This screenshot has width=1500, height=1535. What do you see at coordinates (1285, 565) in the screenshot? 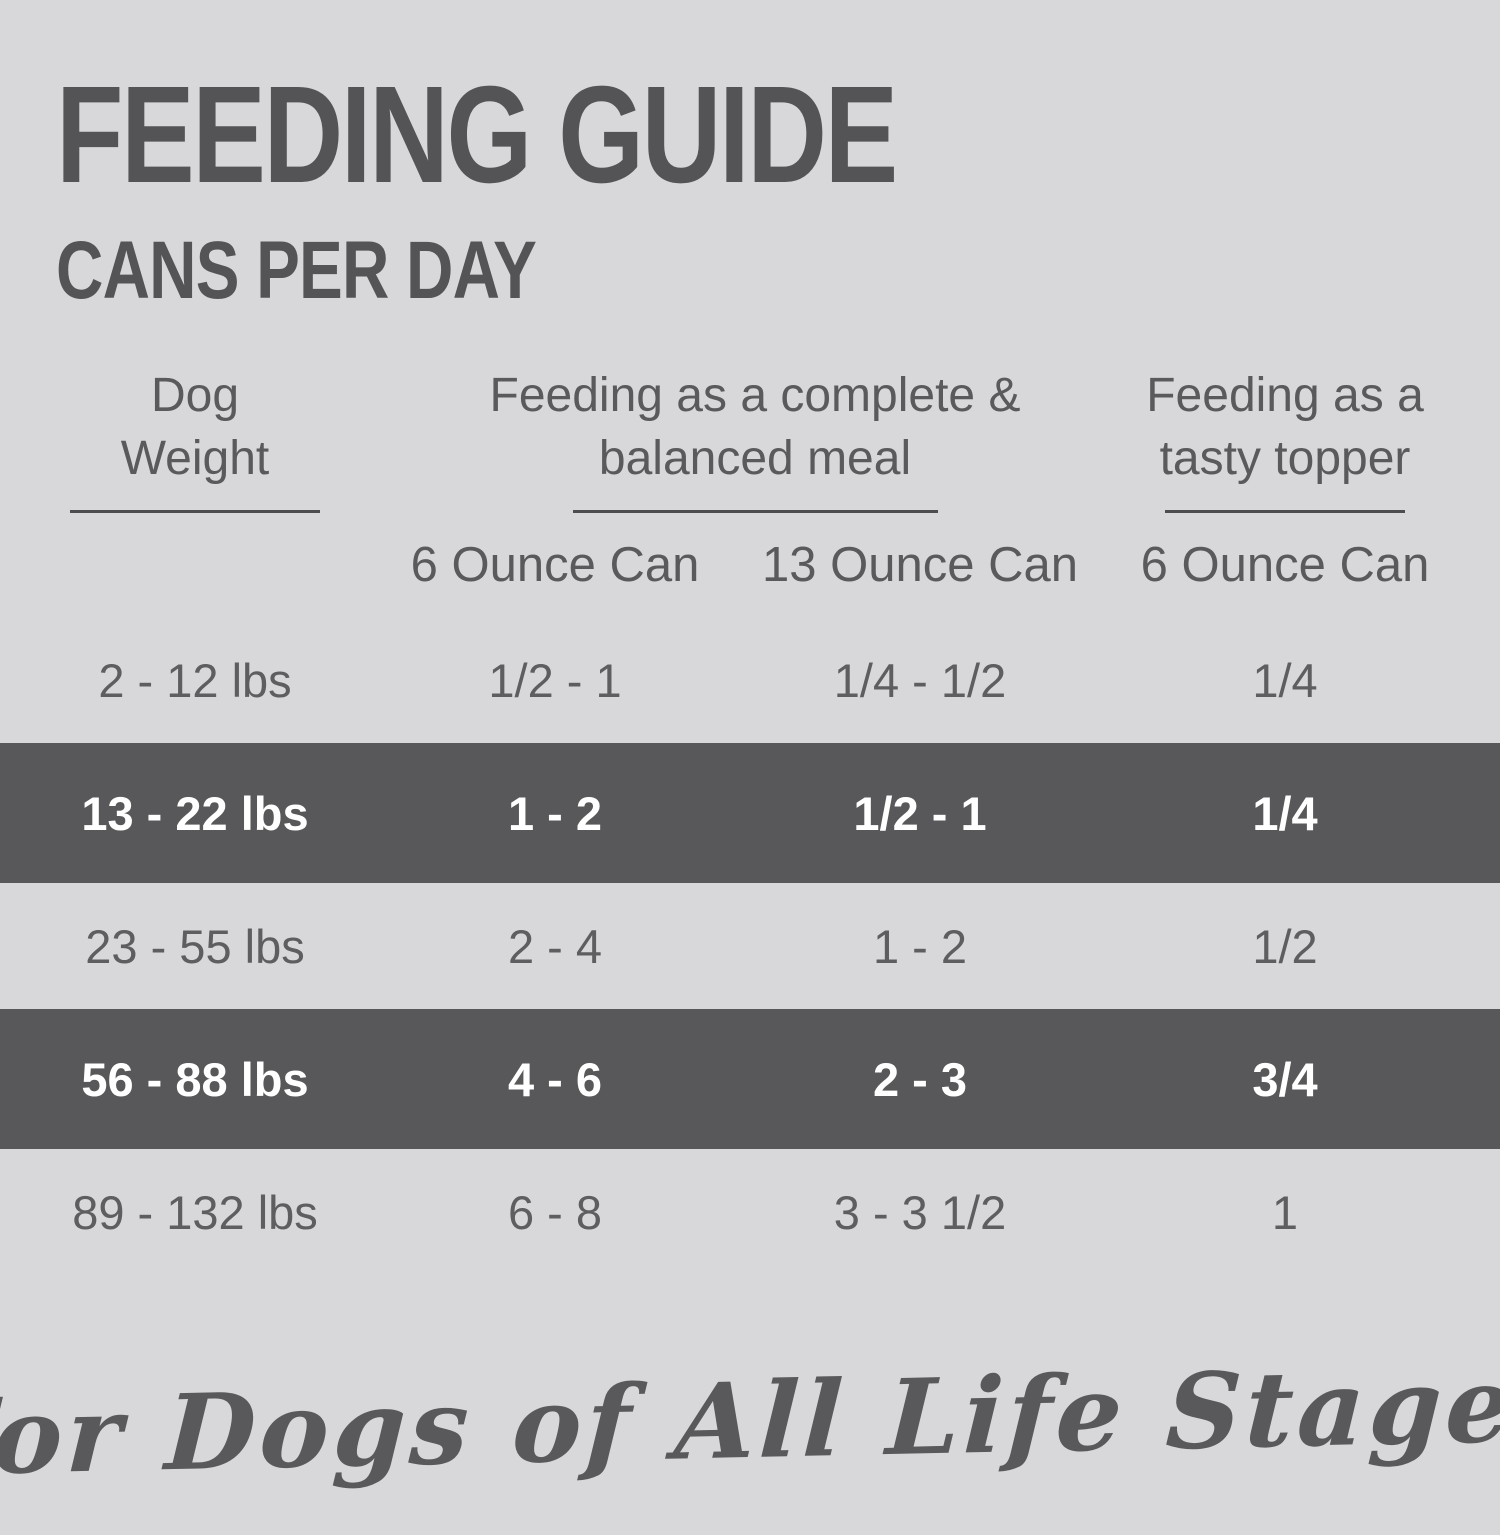
I see `subheader-6oz-topper: 6 Ounce Can` at bounding box center [1285, 565].